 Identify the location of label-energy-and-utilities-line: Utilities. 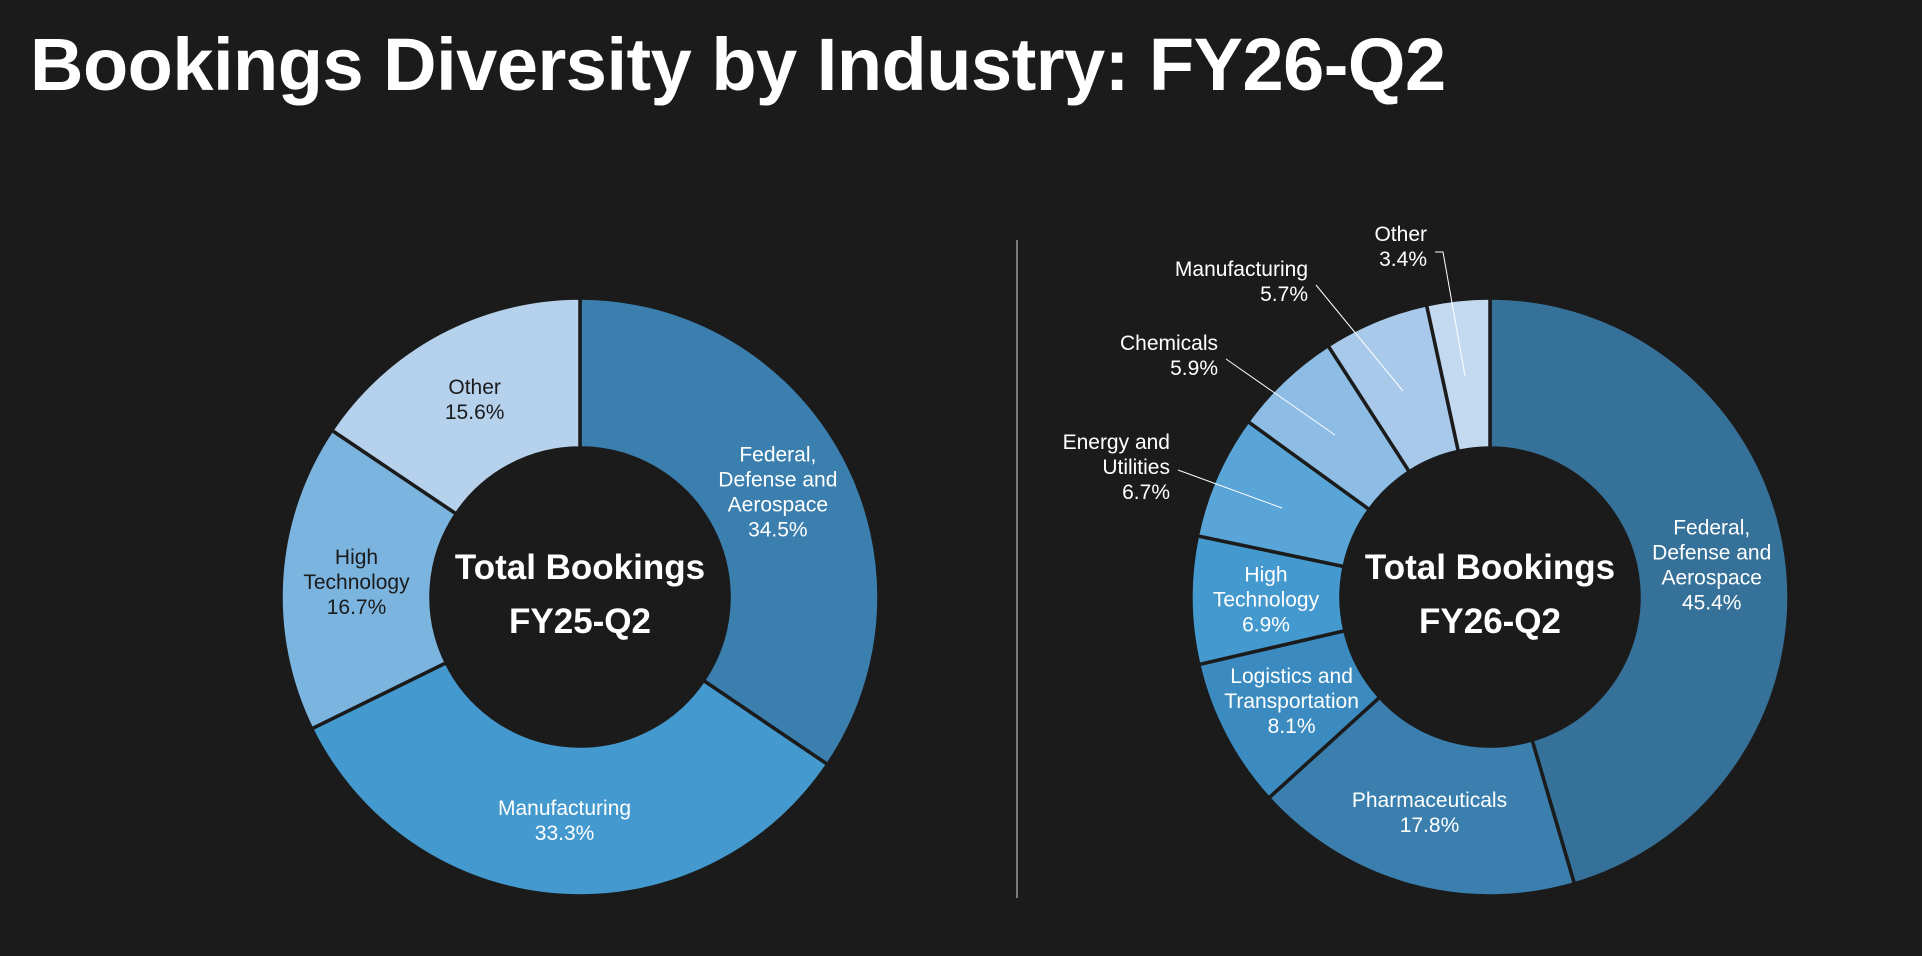
(1136, 467).